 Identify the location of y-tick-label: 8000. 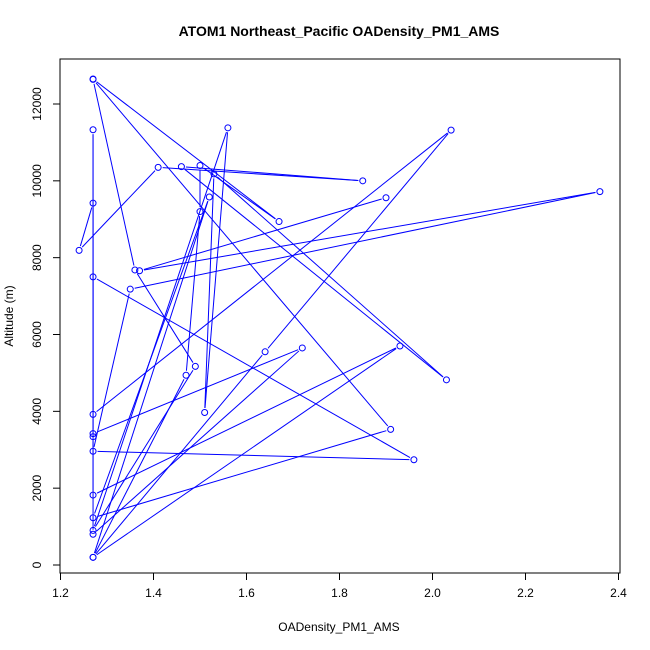
(37, 257).